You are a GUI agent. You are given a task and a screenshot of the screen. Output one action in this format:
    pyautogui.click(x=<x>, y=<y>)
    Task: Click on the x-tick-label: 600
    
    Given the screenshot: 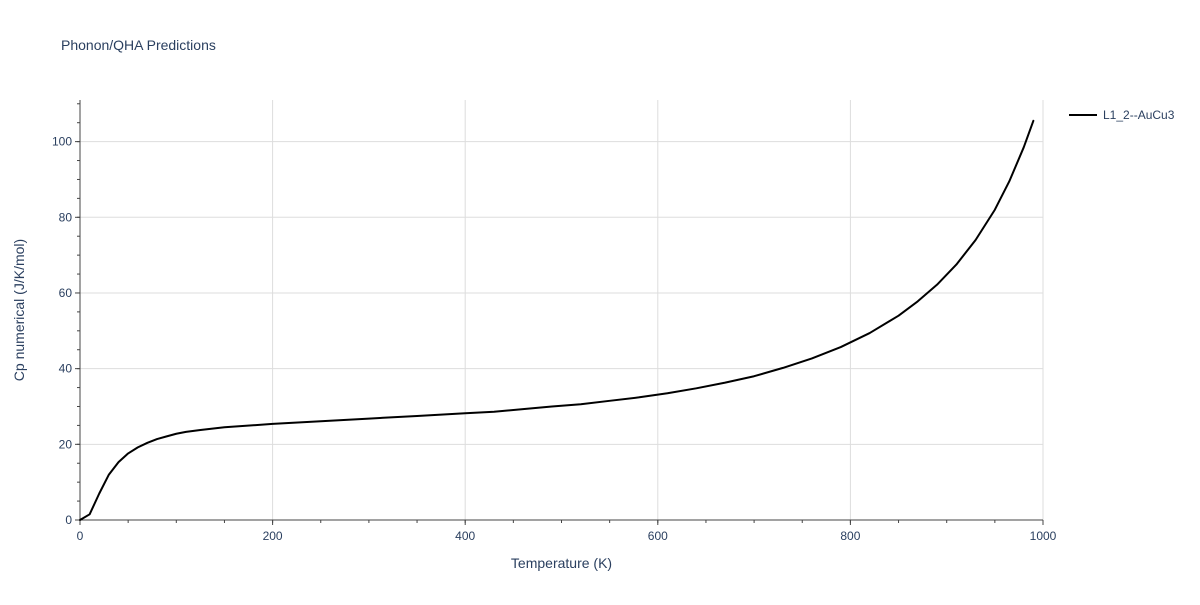 What is the action you would take?
    pyautogui.click(x=658, y=536)
    